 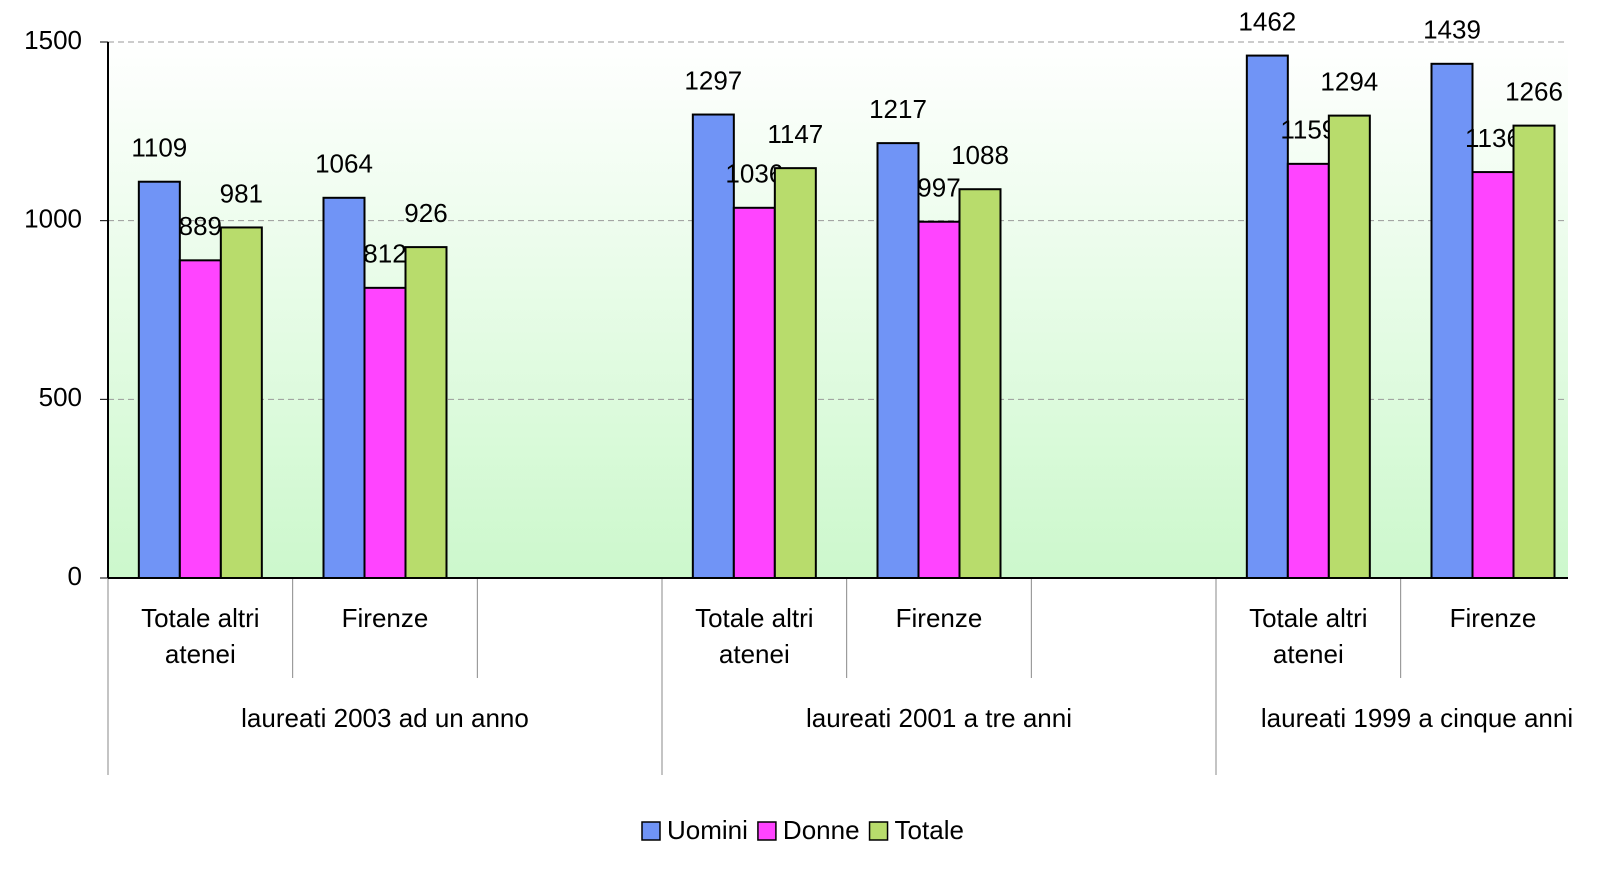 What do you see at coordinates (707, 830) in the screenshot?
I see `legend-label: Uomini` at bounding box center [707, 830].